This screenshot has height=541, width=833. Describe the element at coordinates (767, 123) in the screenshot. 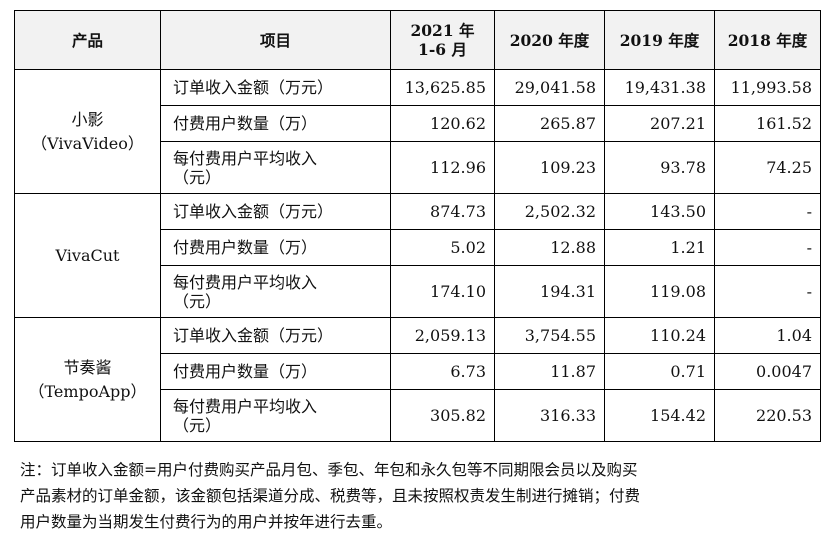

I see `value-cell-2018: 161.52` at that location.